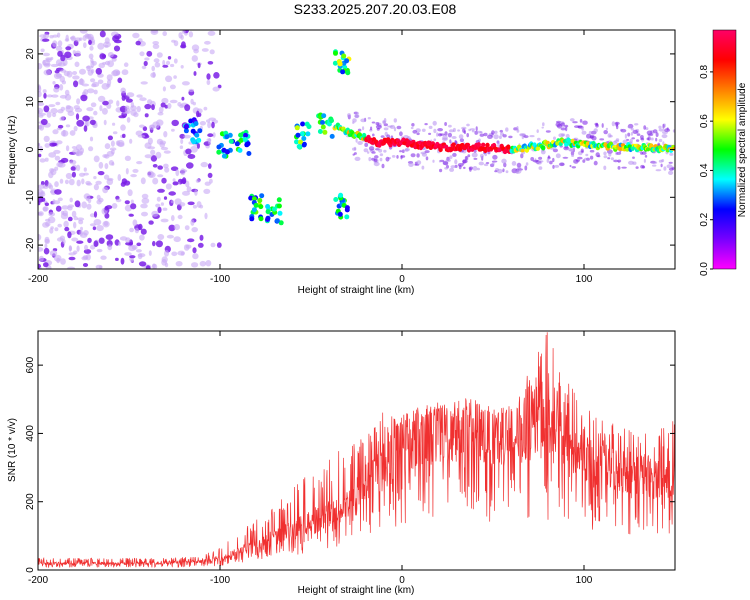  Describe the element at coordinates (356, 590) in the screenshot. I see `snr-x-axis-label: Height of straight line (km)` at that location.